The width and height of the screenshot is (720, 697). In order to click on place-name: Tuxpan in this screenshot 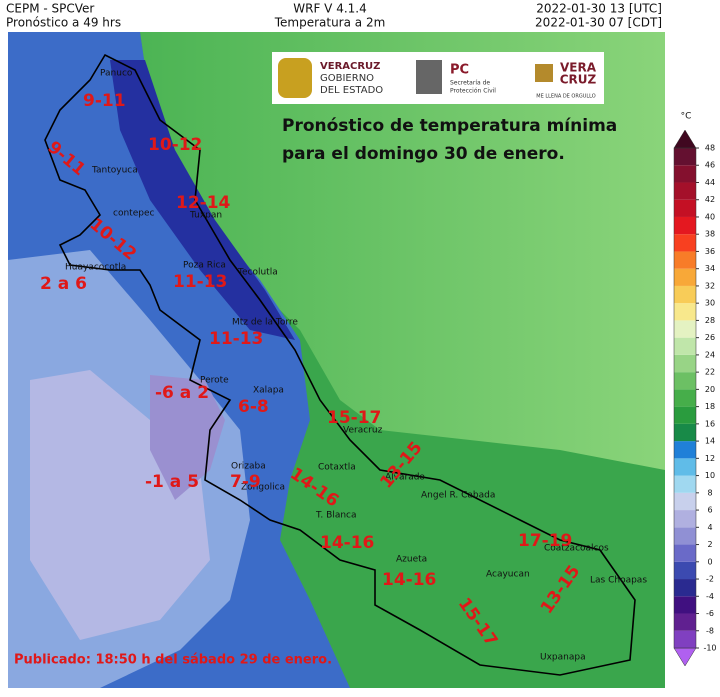, I will do `click(205, 216)`.